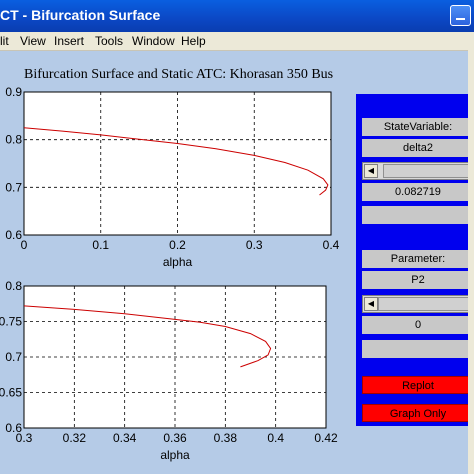 The width and height of the screenshot is (474, 474). What do you see at coordinates (418, 259) in the screenshot?
I see `parameter-label: Parameter:` at bounding box center [418, 259].